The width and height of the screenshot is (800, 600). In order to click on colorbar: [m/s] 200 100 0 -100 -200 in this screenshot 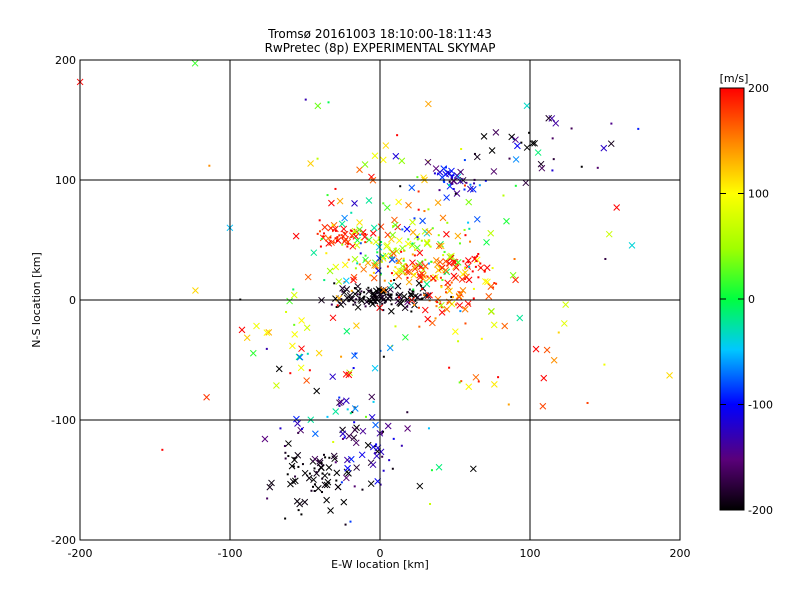, I will do `click(746, 294)`.